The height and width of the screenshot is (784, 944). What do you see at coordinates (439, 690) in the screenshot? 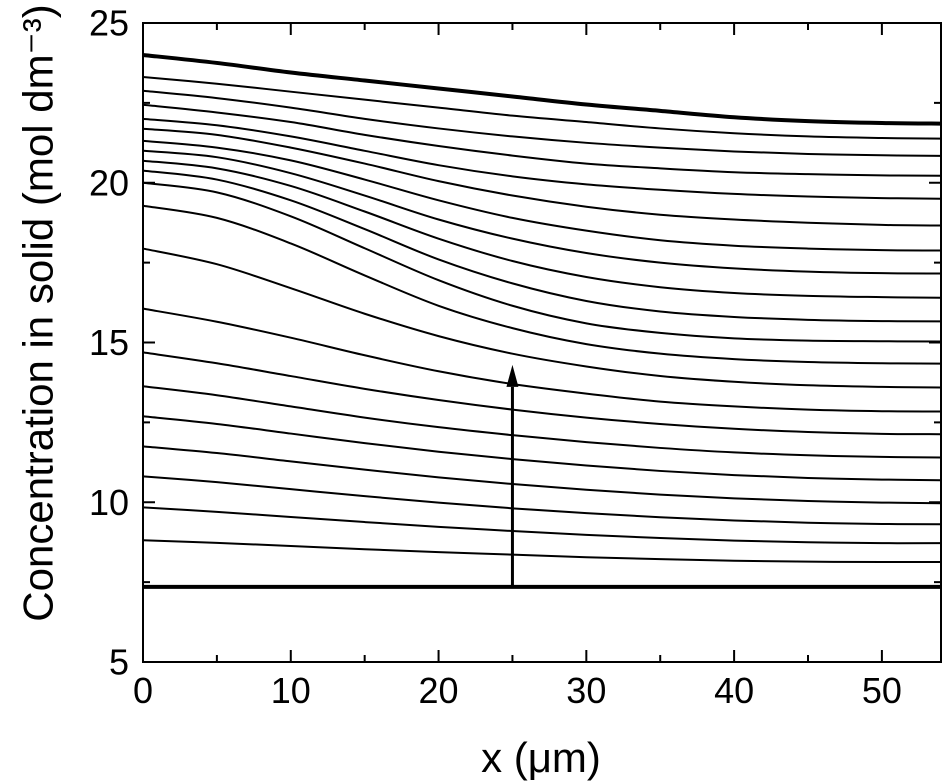
I see `x-tick-label: 20` at bounding box center [439, 690].